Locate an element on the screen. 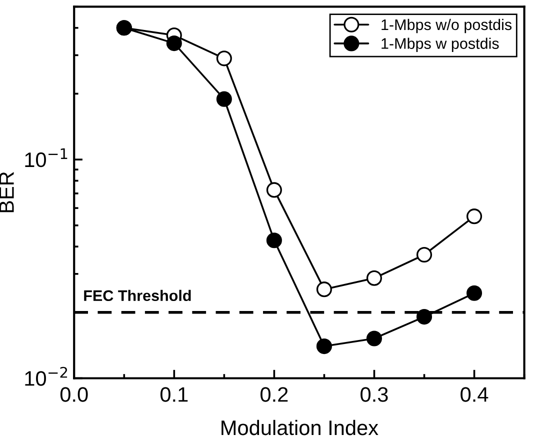 Image resolution: width=549 pixels, height=445 pixels. ref-line-label: FEC Threshold is located at coordinates (137, 296).